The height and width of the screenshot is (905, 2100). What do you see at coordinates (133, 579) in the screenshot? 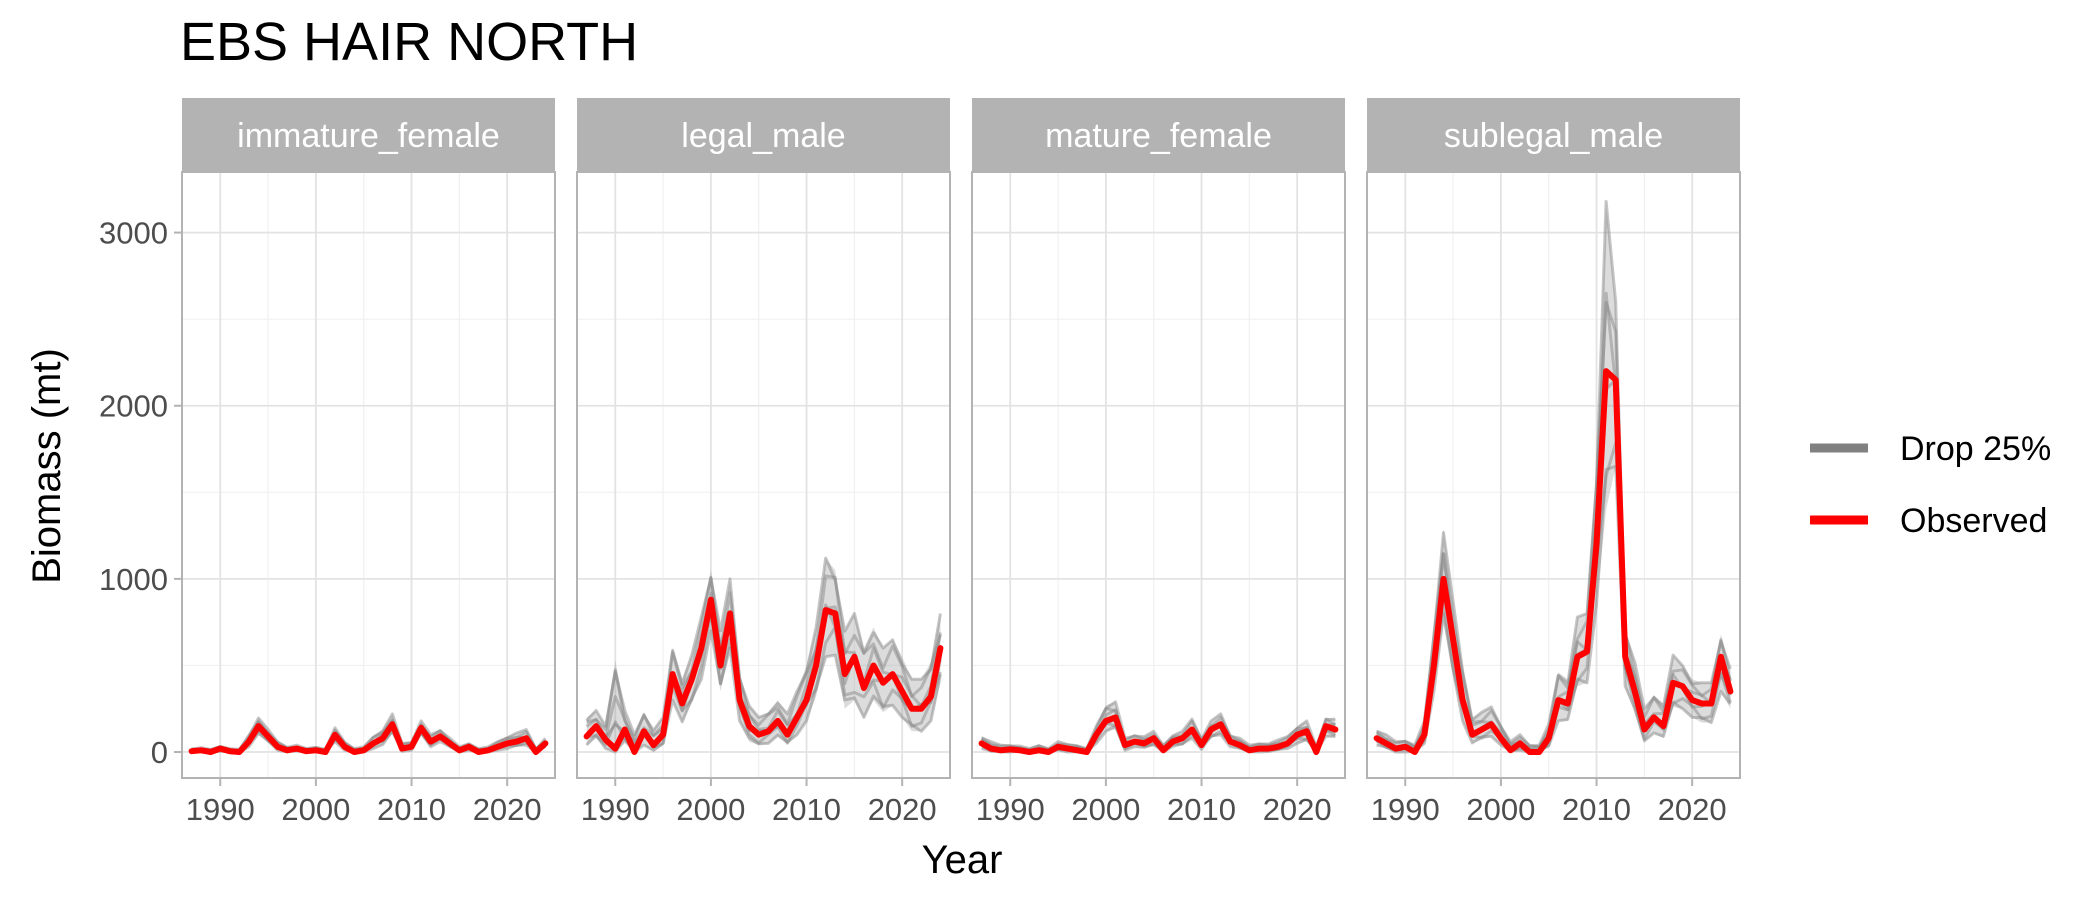
I see `y-tick-label: 1000` at bounding box center [133, 579].